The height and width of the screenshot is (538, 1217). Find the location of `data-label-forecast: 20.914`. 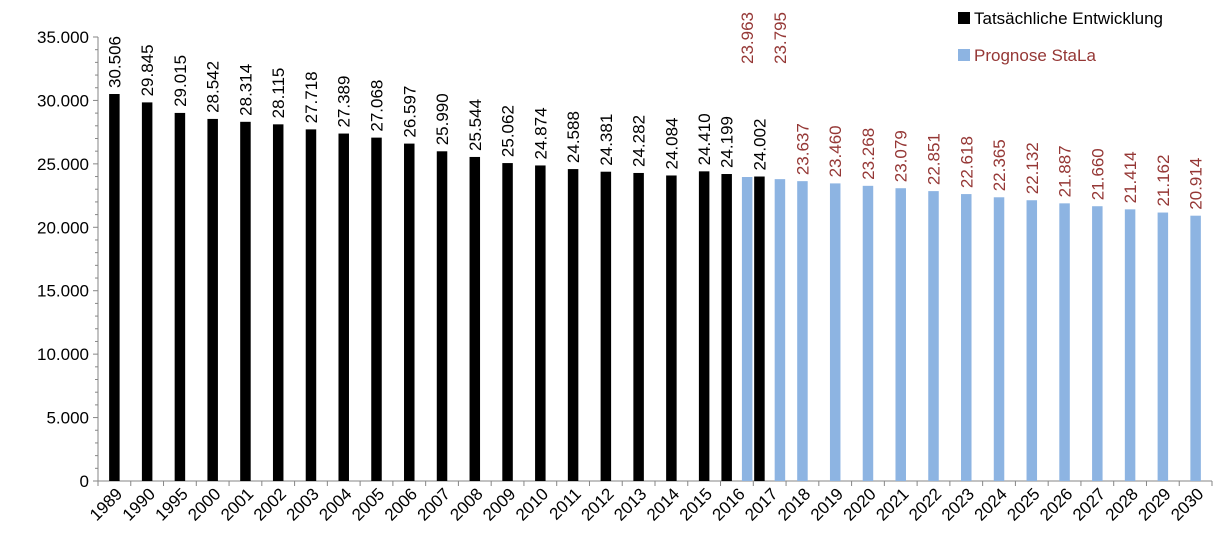

data-label-forecast: 20.914 is located at coordinates (1196, 184).